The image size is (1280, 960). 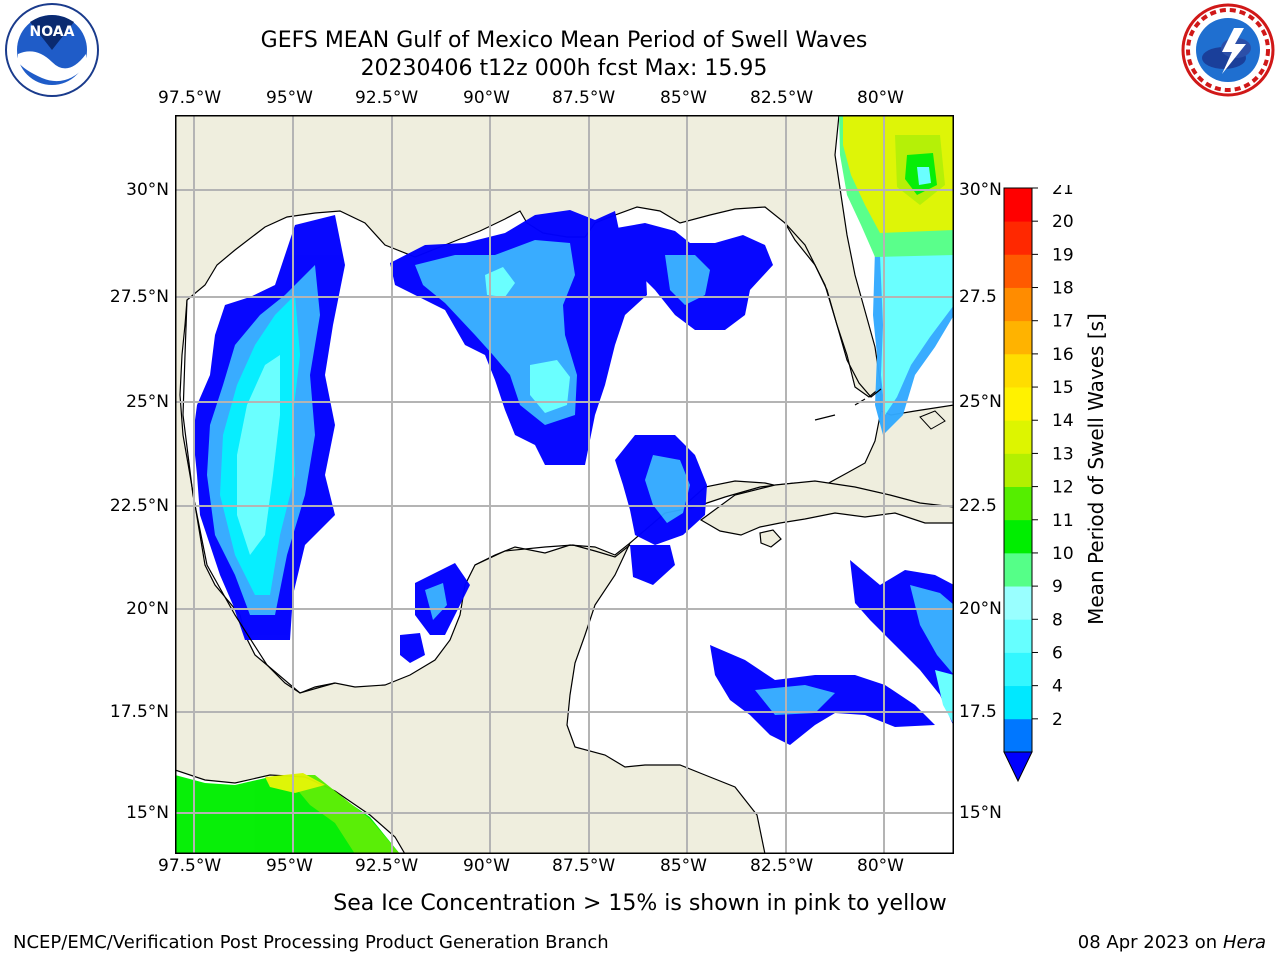 What do you see at coordinates (139, 297) in the screenshot?
I see `lat-label: 27.5°N` at bounding box center [139, 297].